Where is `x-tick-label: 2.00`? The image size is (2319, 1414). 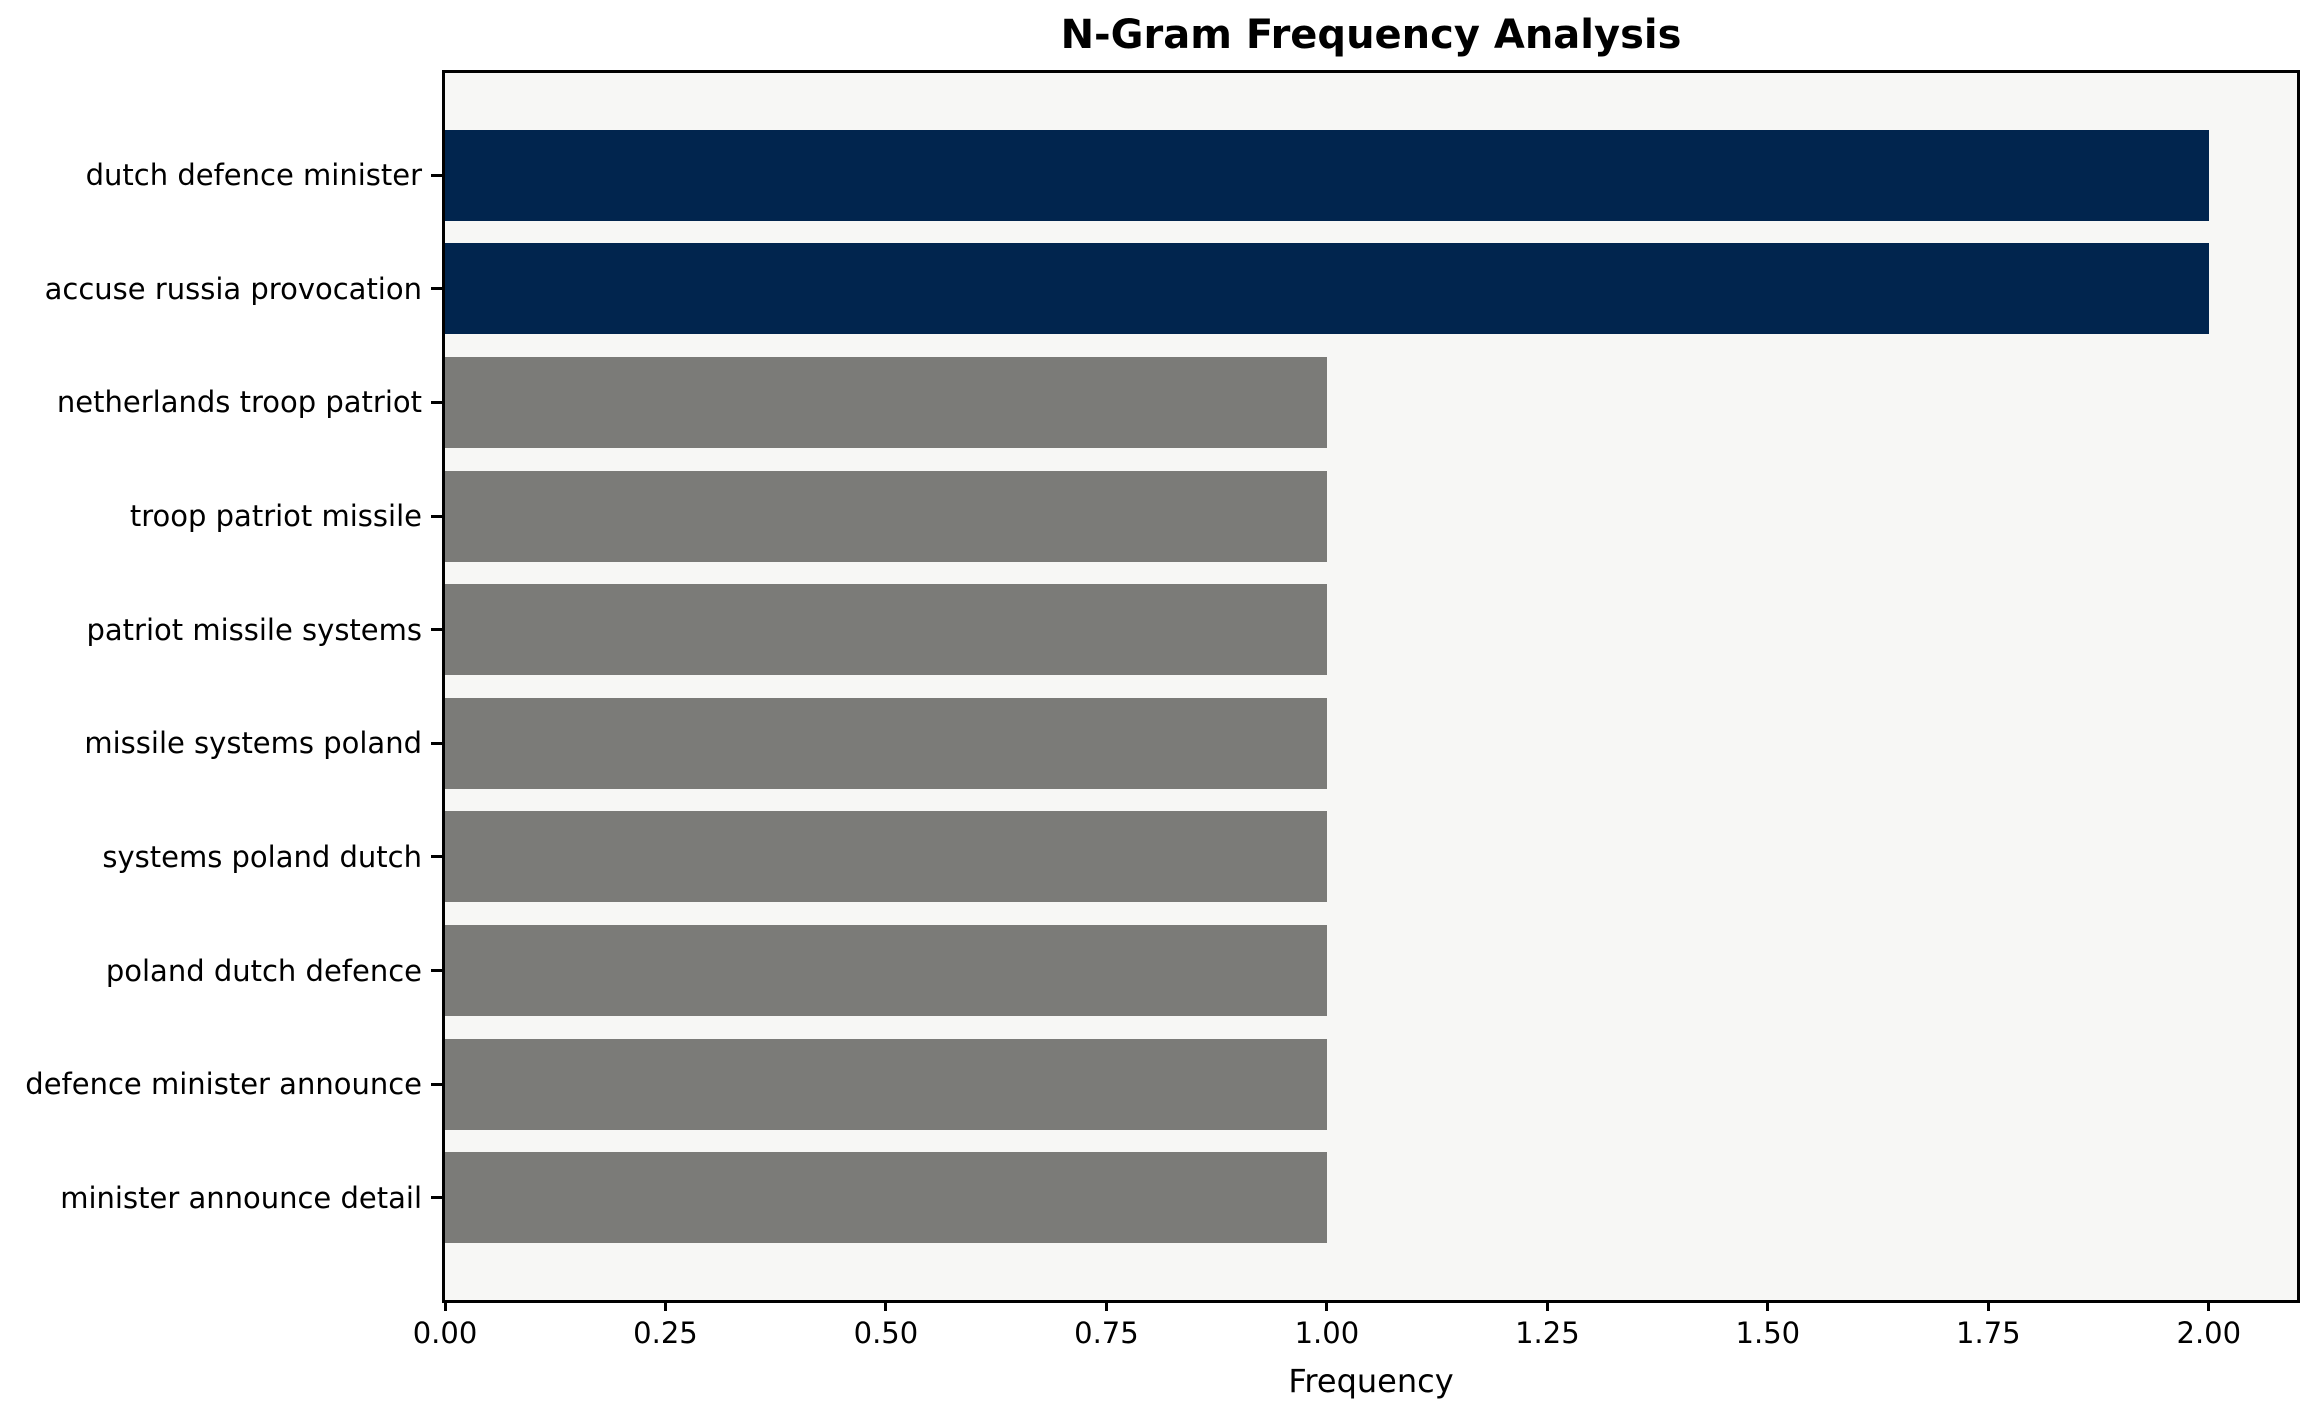 x-tick-label: 2.00 is located at coordinates (2209, 1333).